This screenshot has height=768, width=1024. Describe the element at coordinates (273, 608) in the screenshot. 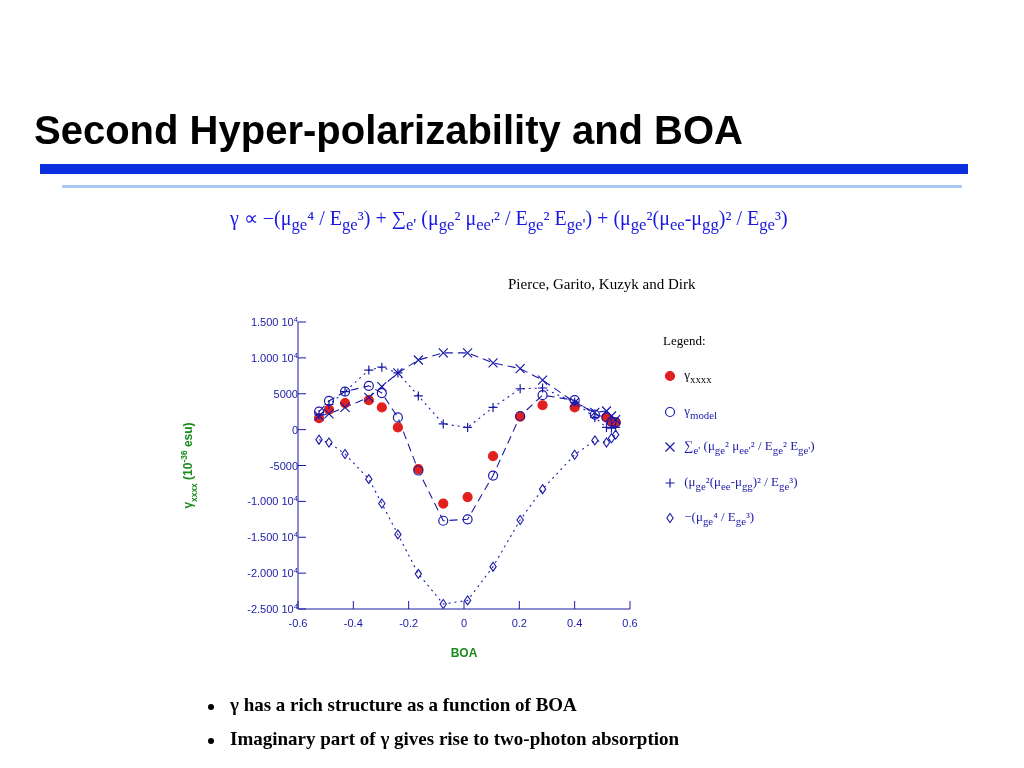

I see `y-tick-label: -2.500 10$^{4}$` at that location.